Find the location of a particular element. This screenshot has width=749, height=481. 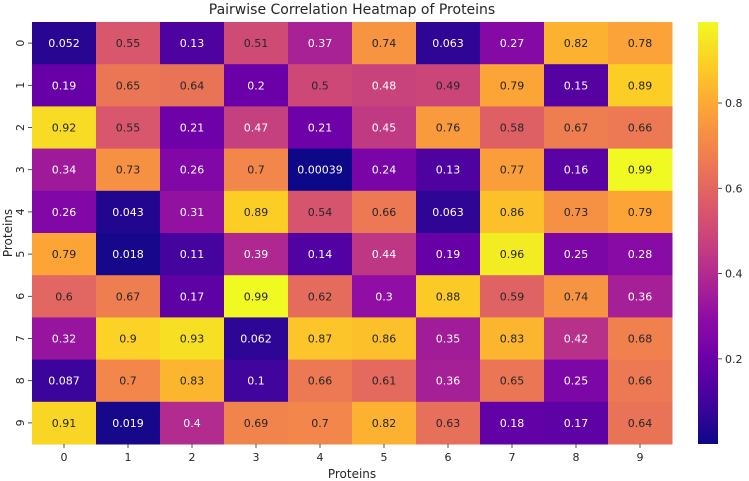

cell-value-label: 0.96 is located at coordinates (512, 254).